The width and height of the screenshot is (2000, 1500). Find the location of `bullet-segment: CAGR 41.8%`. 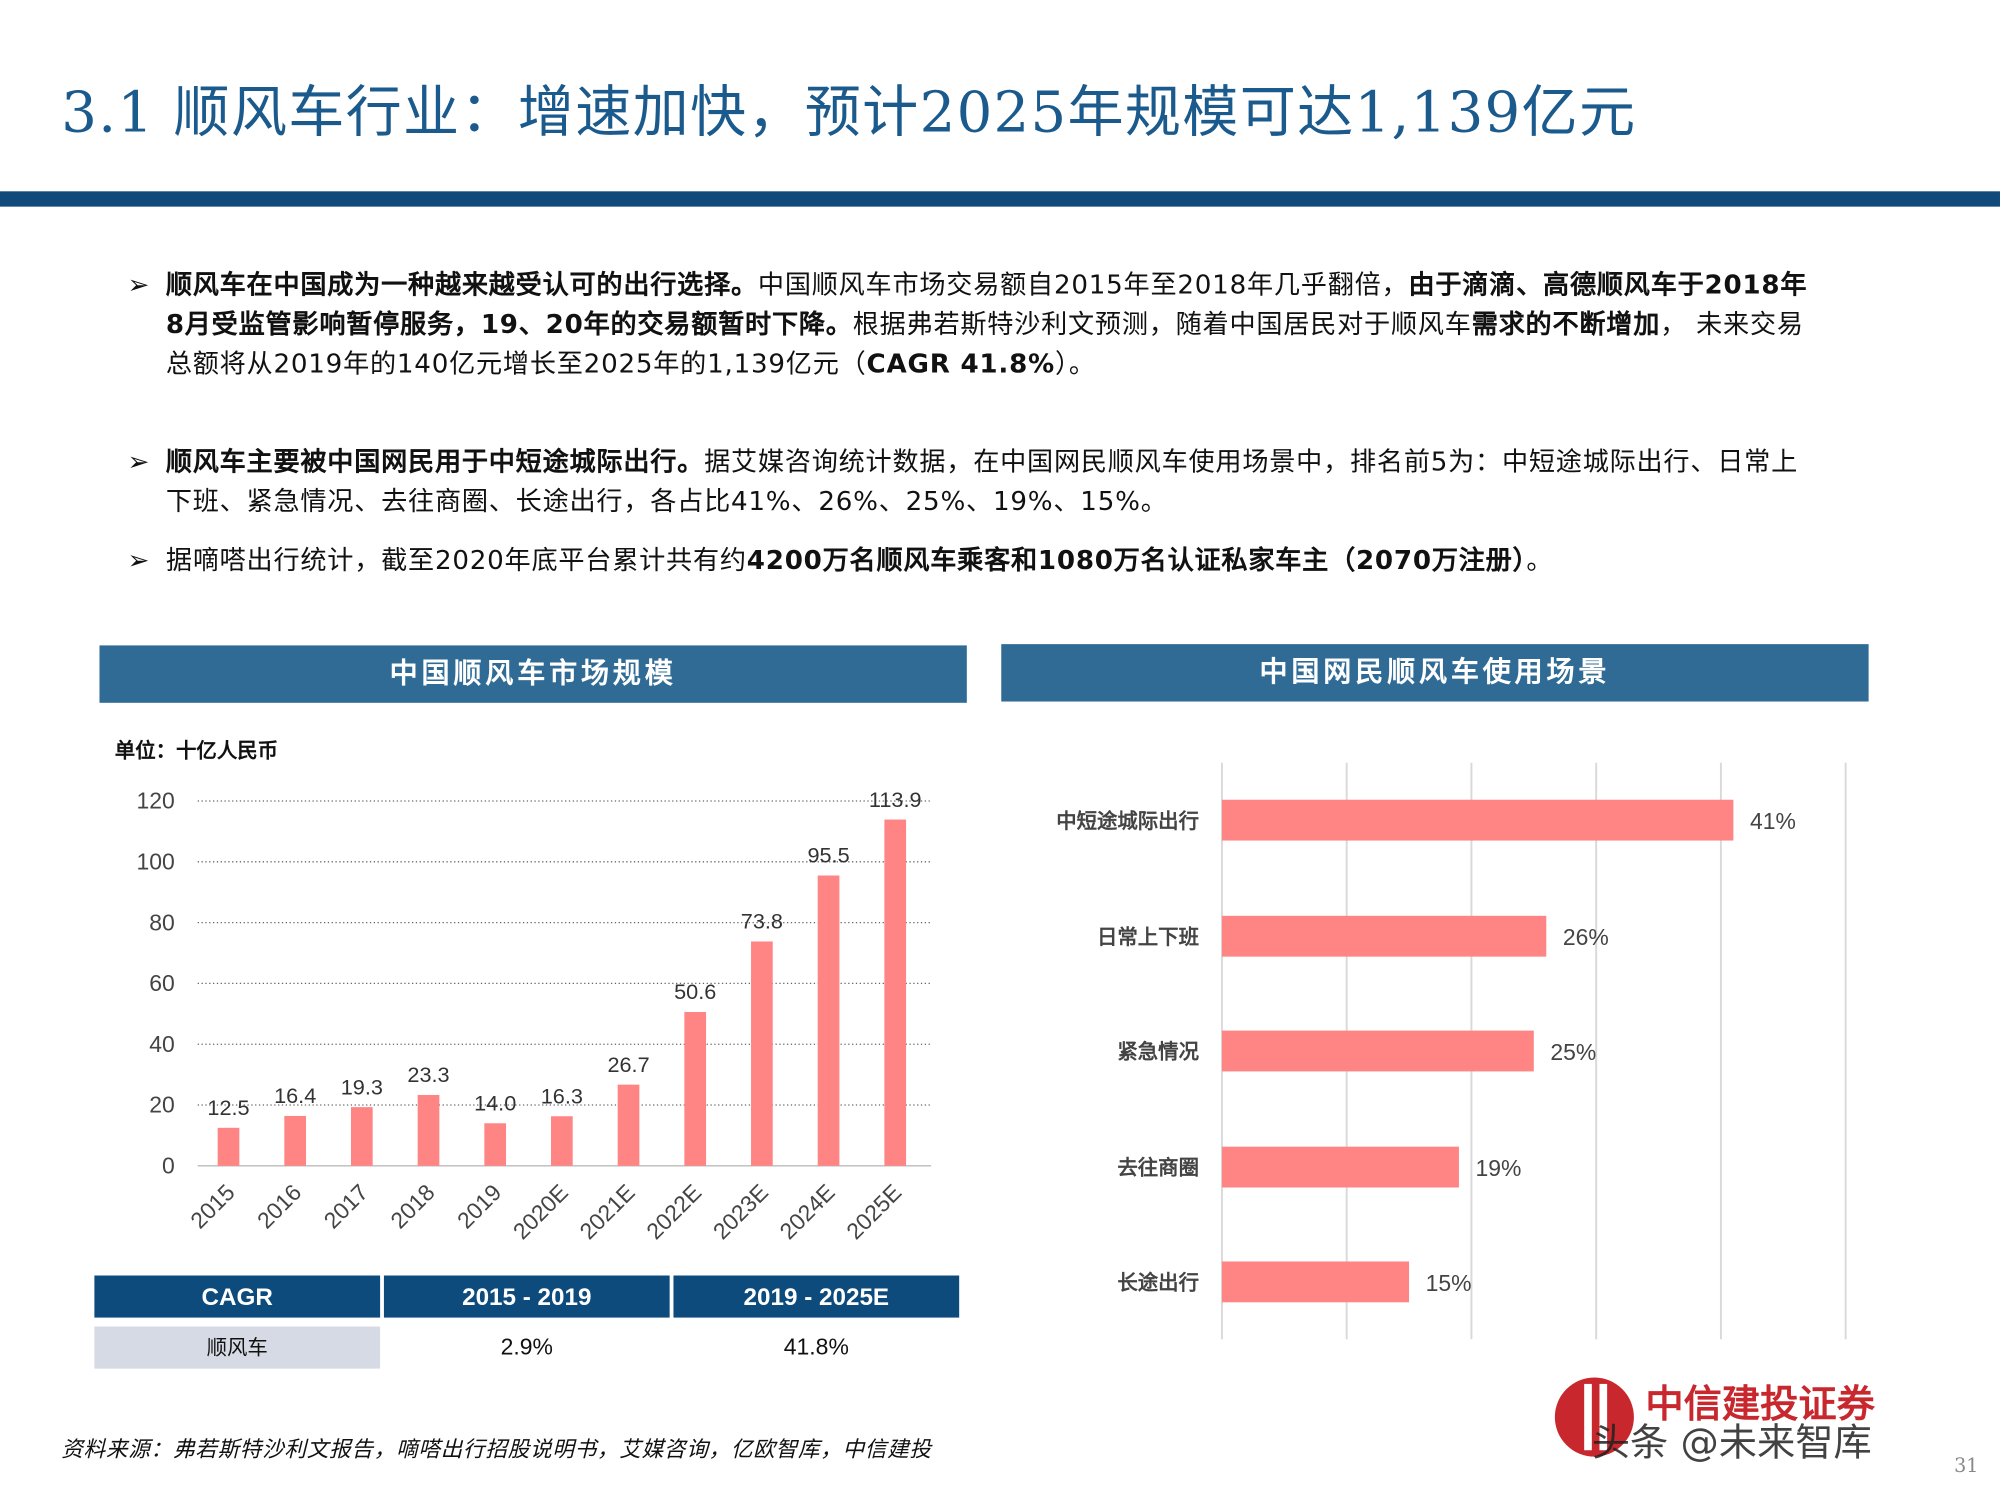

bullet-segment: CAGR 41.8% is located at coordinates (961, 363).